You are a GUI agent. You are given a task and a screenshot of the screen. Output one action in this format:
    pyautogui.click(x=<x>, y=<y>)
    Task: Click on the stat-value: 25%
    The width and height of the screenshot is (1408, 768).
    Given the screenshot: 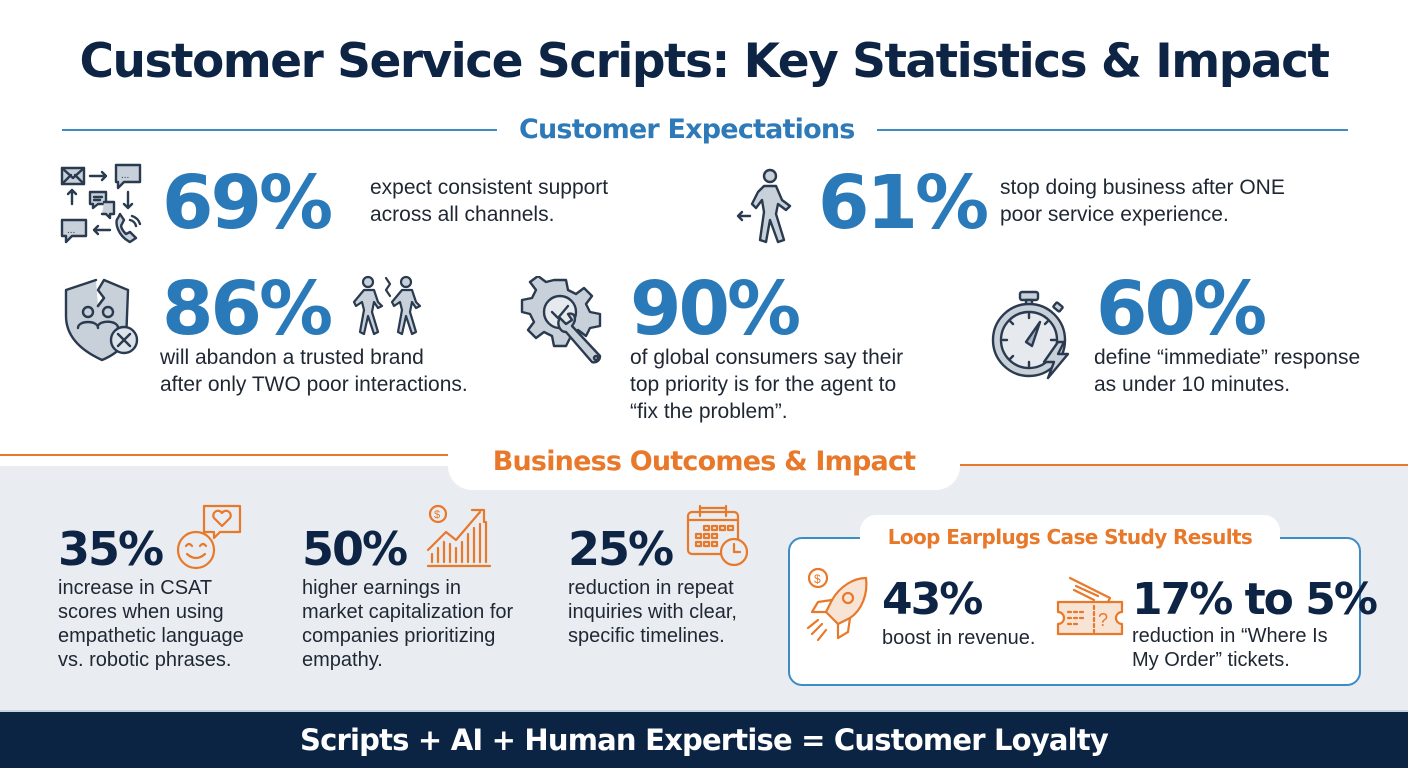 What is the action you would take?
    pyautogui.click(x=621, y=549)
    